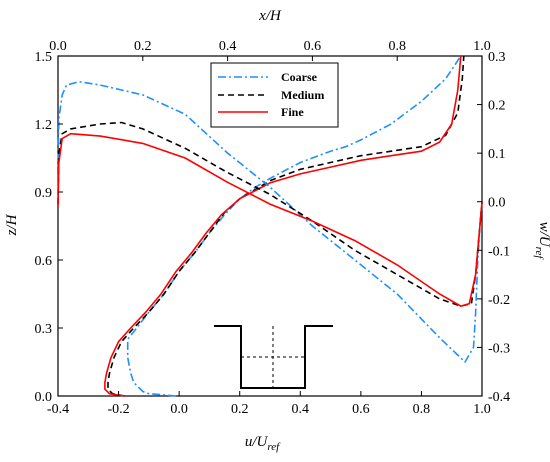 The image size is (550, 462). What do you see at coordinates (44, 397) in the screenshot?
I see `left-tick-label: 0.0` at bounding box center [44, 397].